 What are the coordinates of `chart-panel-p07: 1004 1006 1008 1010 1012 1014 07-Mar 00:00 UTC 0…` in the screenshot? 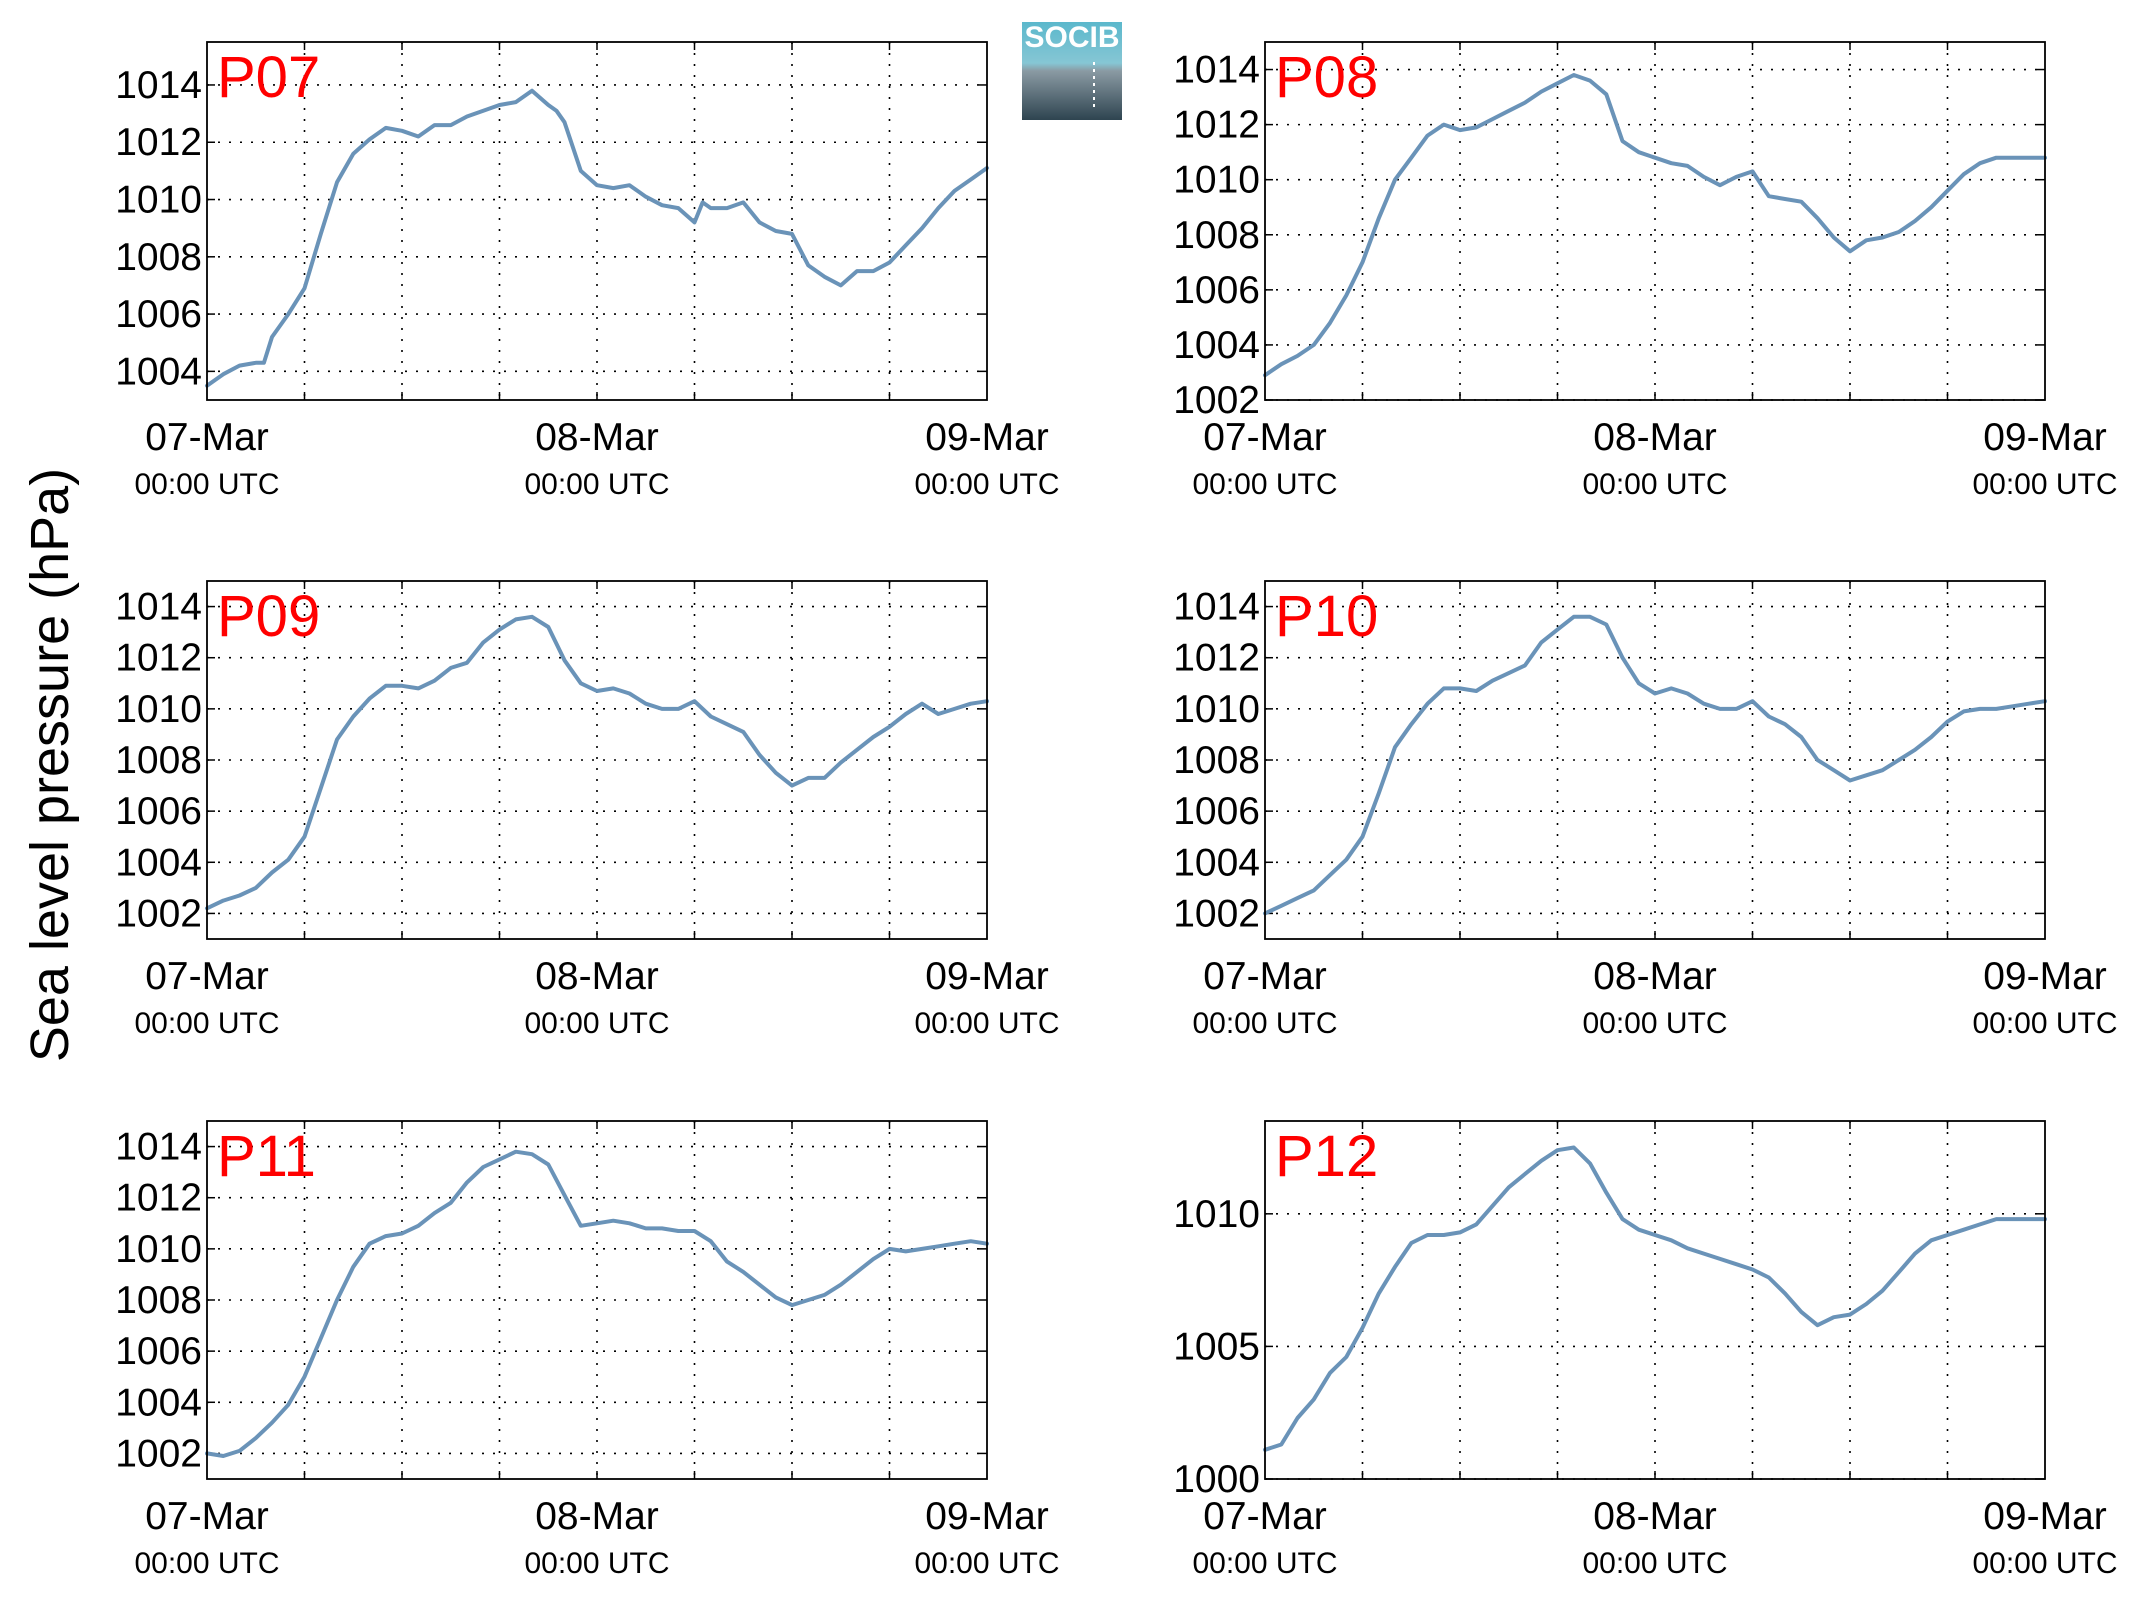 It's located at (587, 271).